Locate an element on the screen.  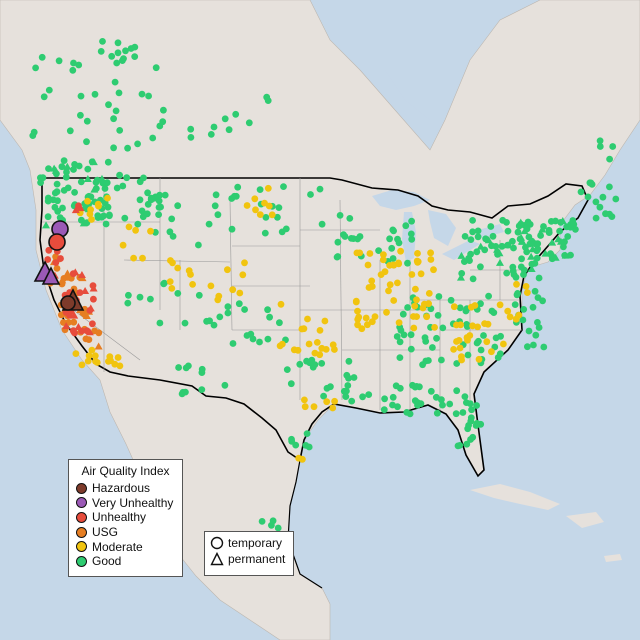
legend-label: Good is located at coordinates (107, 561).